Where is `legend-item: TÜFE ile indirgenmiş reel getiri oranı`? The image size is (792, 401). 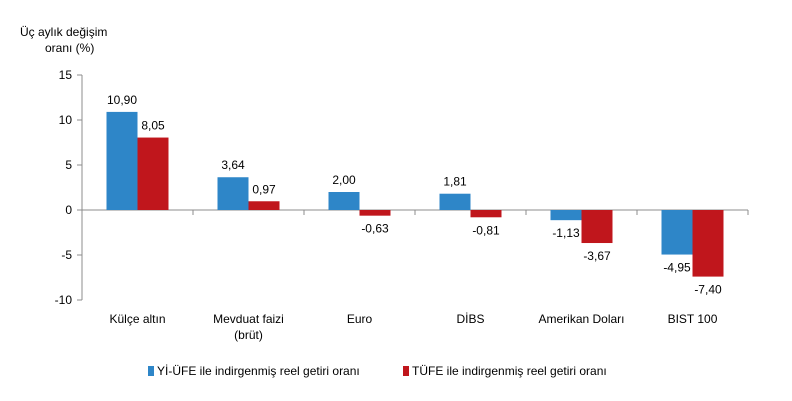 legend-item: TÜFE ile indirgenmiş reel getiri oranı is located at coordinates (505, 371).